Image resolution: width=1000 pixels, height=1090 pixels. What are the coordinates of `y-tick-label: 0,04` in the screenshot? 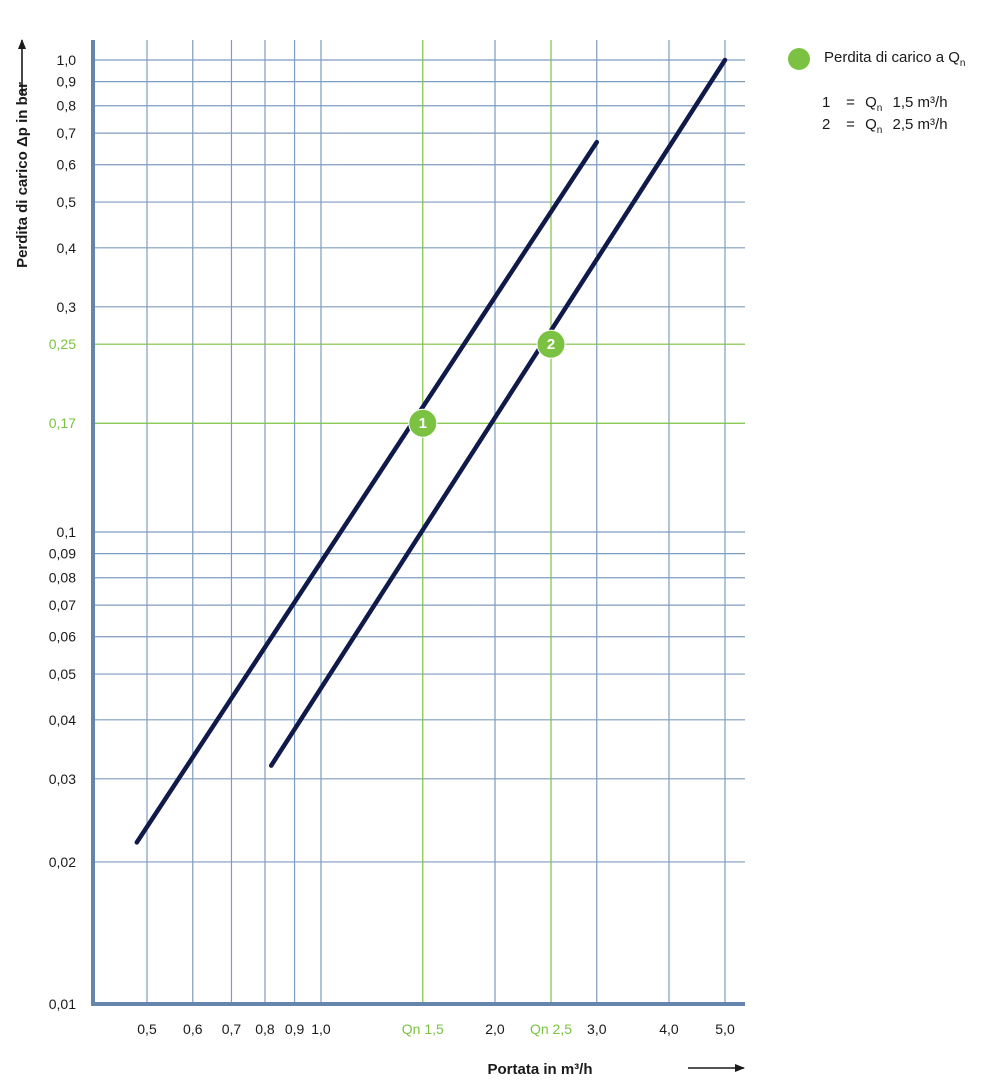 It's located at (62, 720).